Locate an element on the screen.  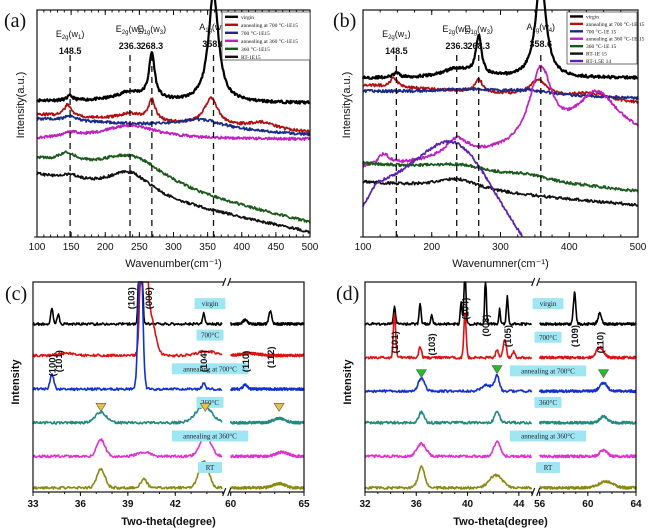
legend-entry: annealing at 700 °C-1E15 is located at coordinates (269, 25).